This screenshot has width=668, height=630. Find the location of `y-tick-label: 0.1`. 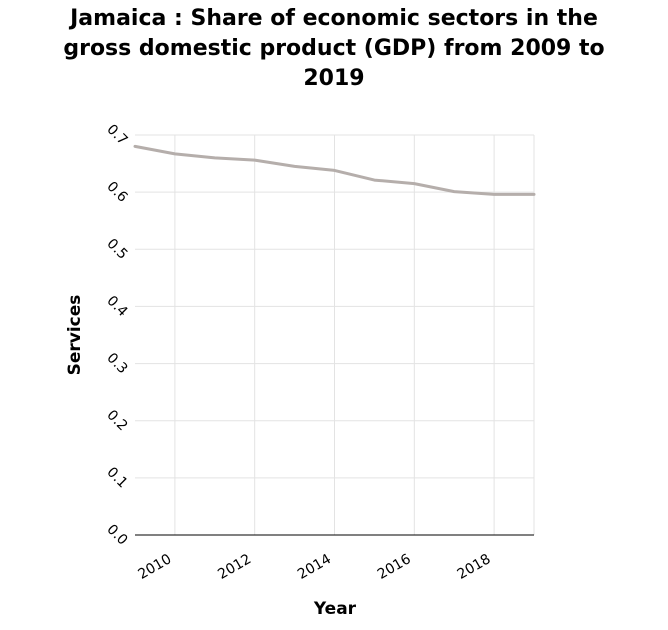

y-tick-label: 0.1 is located at coordinates (116, 477).